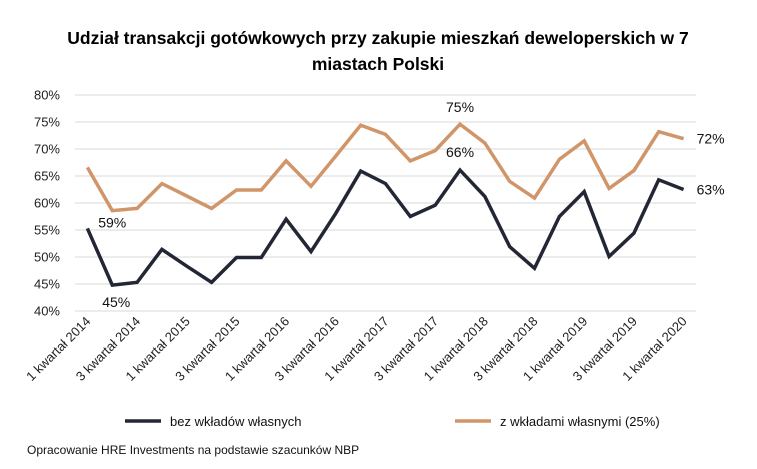 The image size is (757, 469). Describe the element at coordinates (378, 64) in the screenshot. I see `chart-title-line-2: miastach Polski` at that location.